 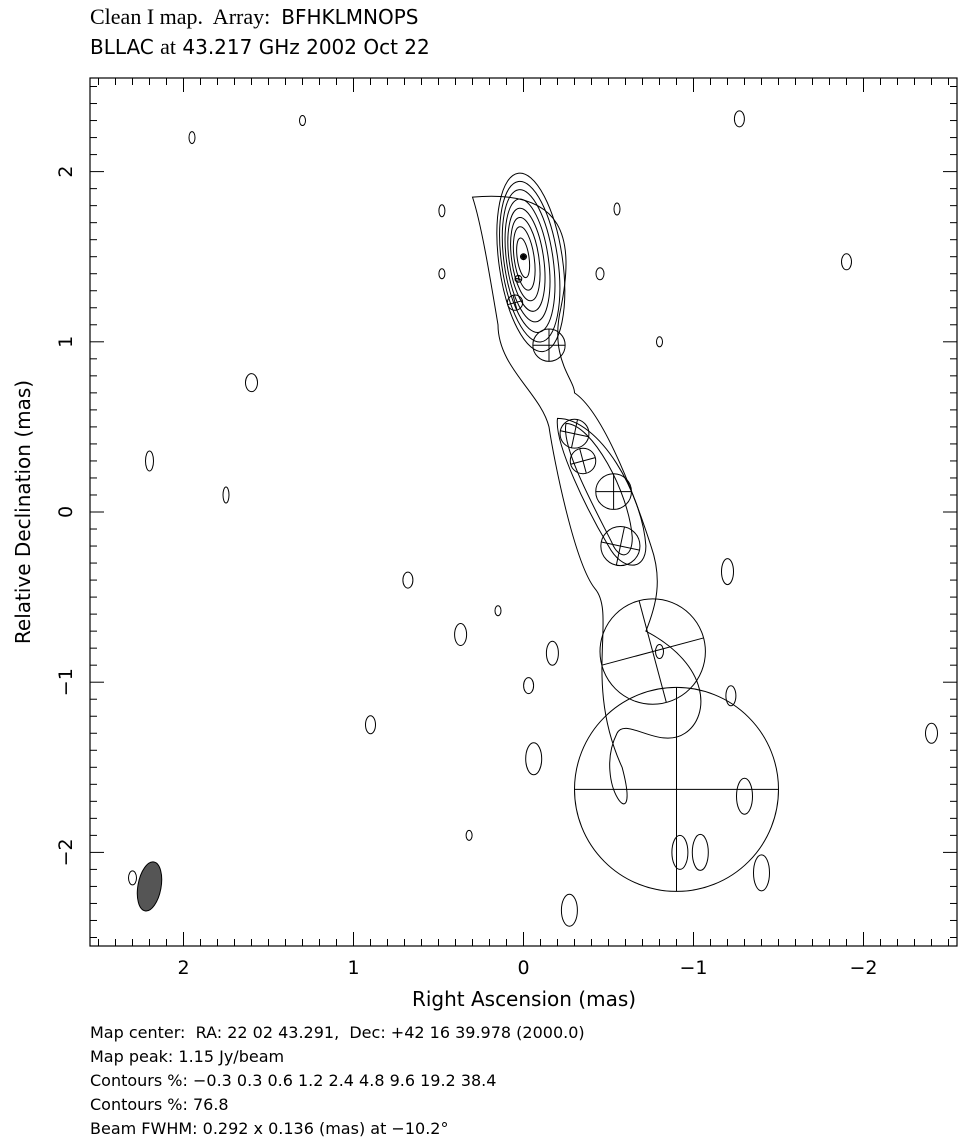 I want to click on y-tick-label: 2, so click(x=66, y=172).